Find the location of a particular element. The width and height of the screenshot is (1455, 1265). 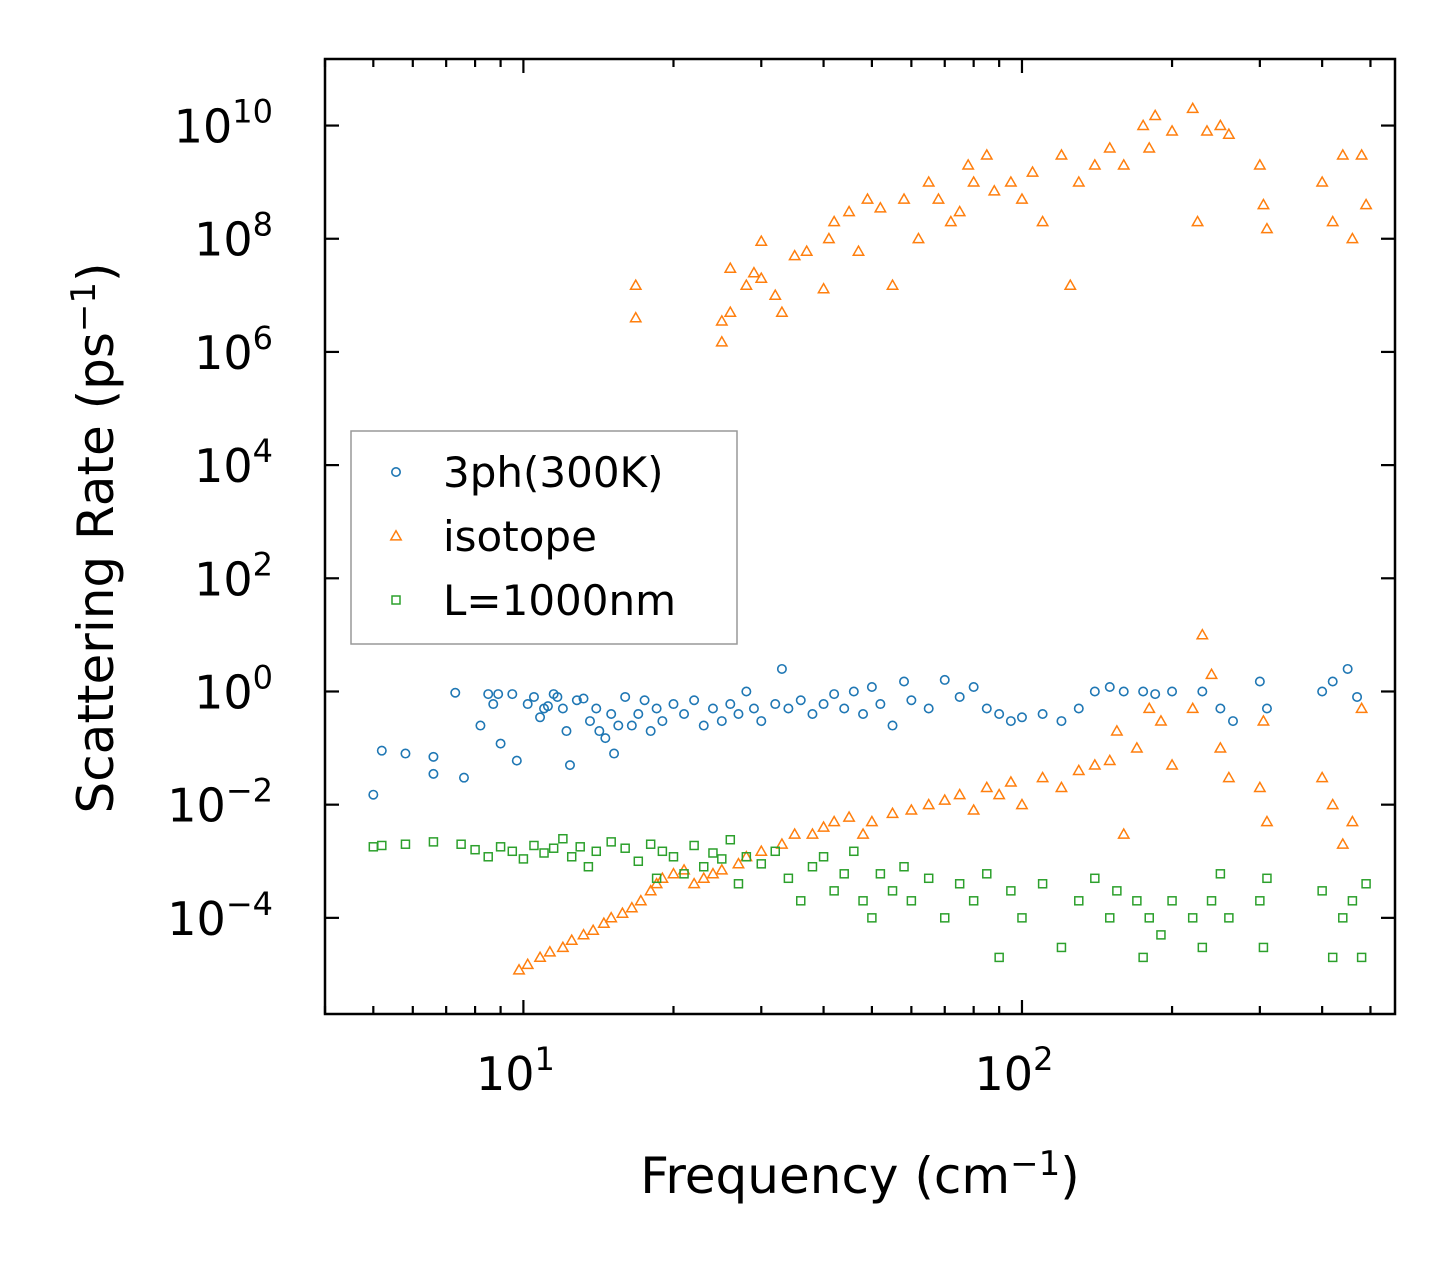

legend-entry-0: 3ph(300K) is located at coordinates (526, 472).